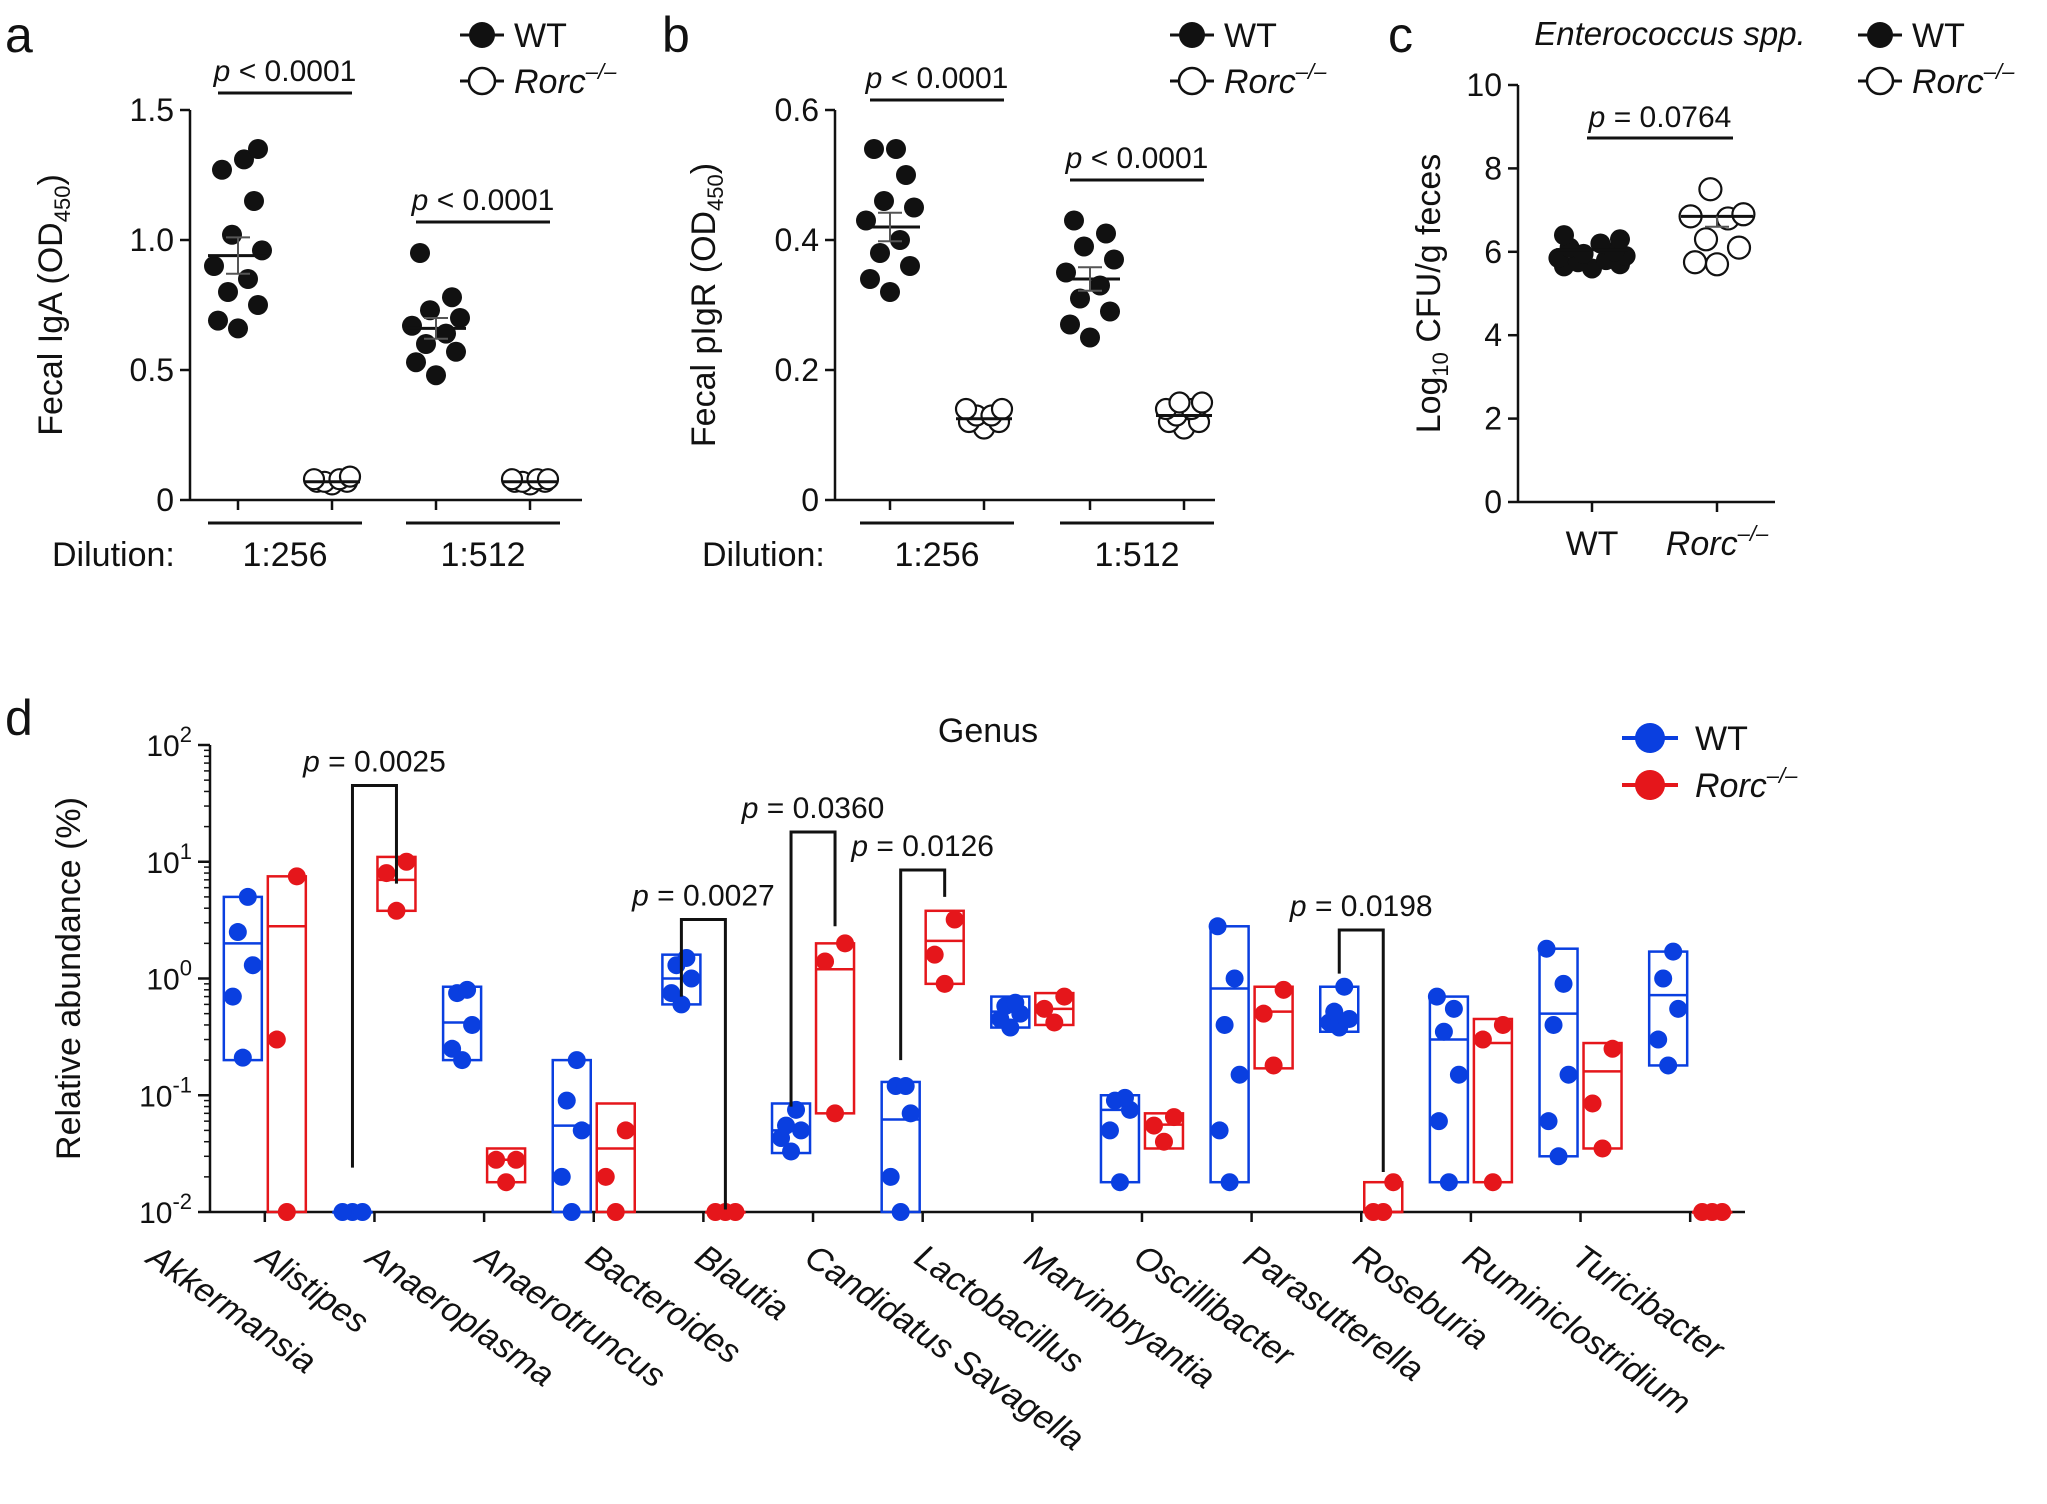 The width and height of the screenshot is (2047, 1504). I want to click on panel-d-y-tick-label: 10², so click(169, 742).